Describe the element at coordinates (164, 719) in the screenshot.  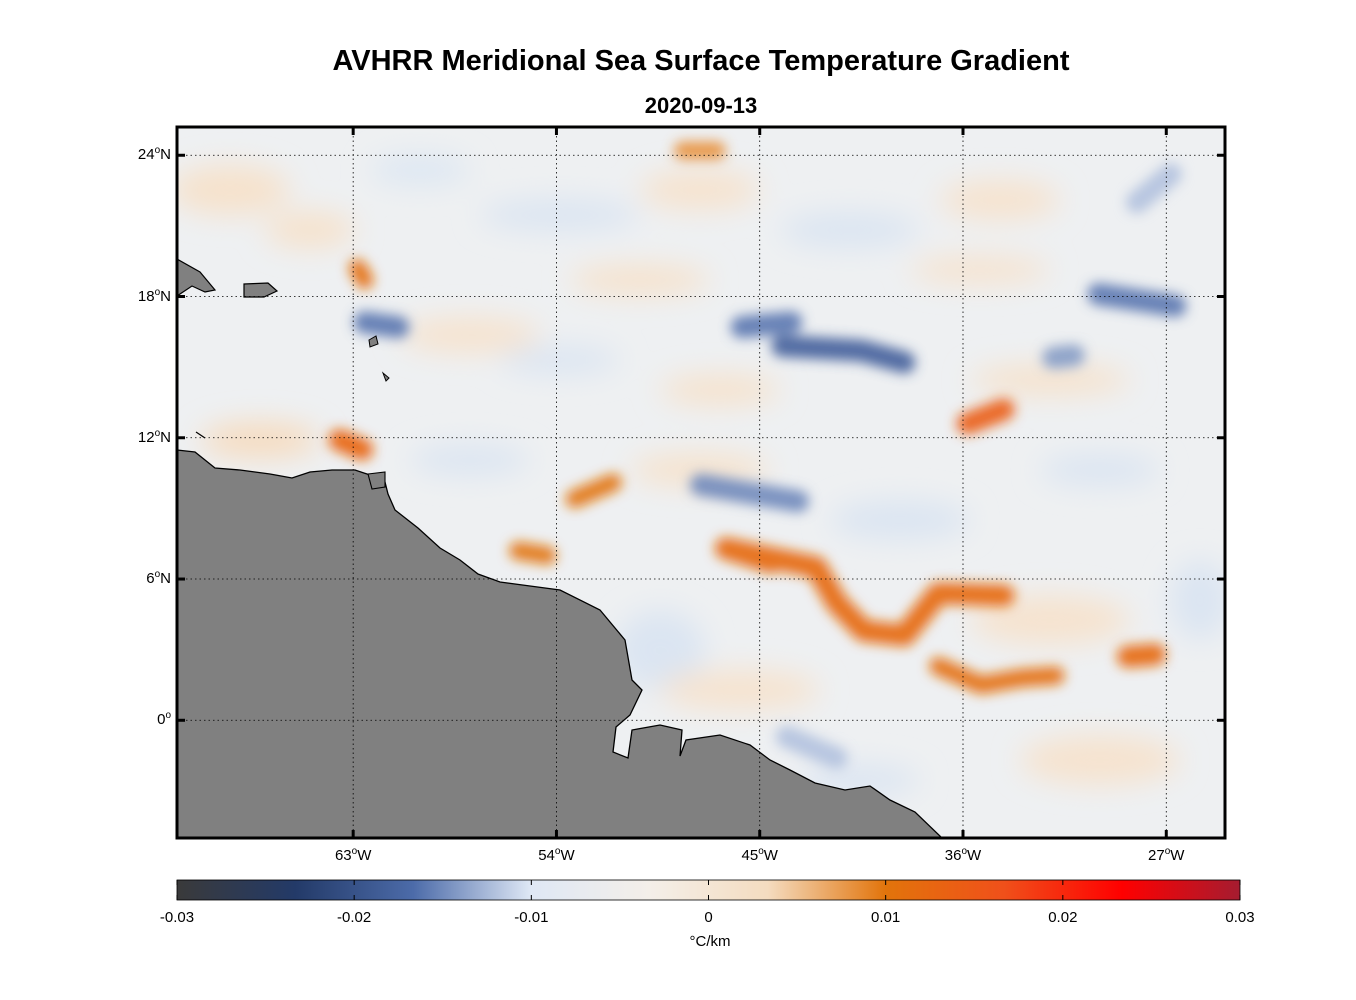
I see `lat-label: 0o` at that location.